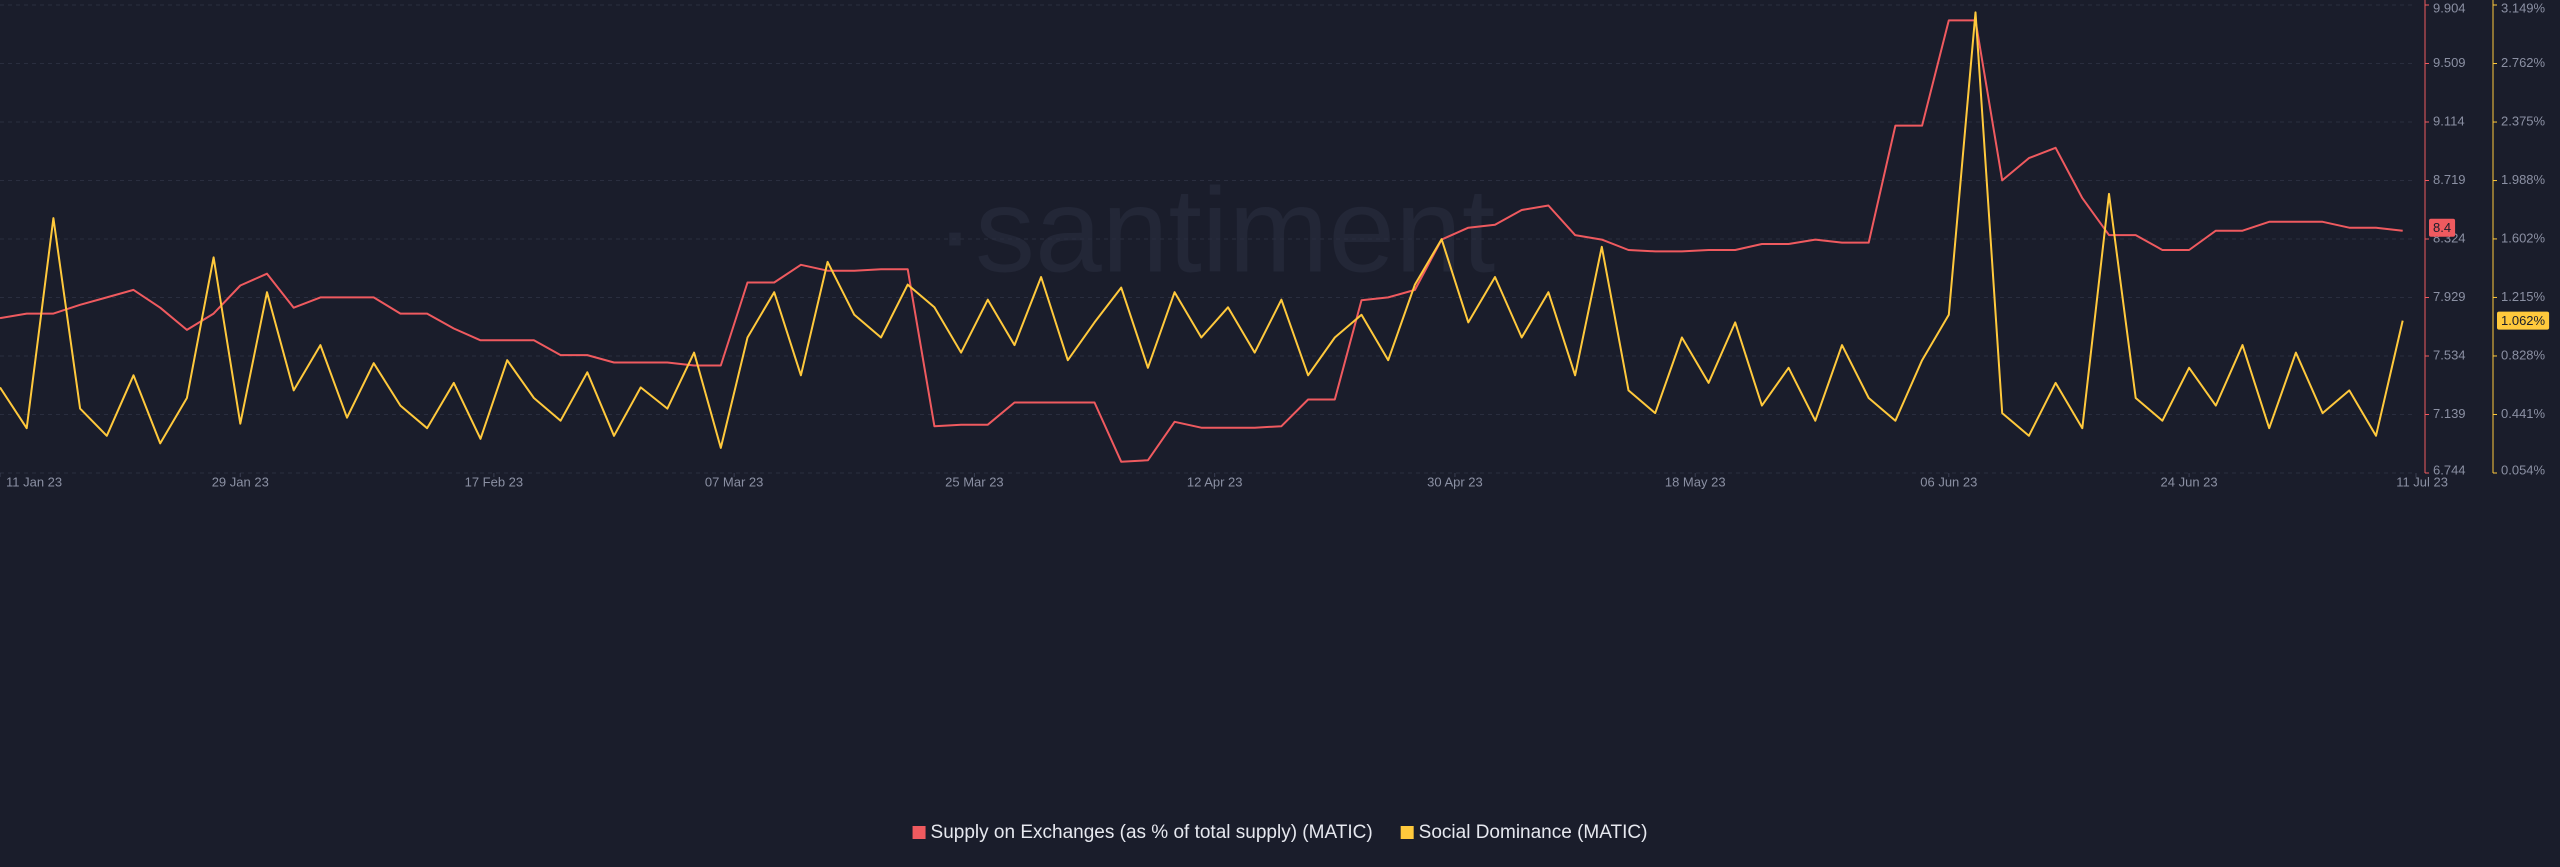 The image size is (2560, 867). What do you see at coordinates (2523, 469) in the screenshot?
I see `y2-tick-label: 0.054%` at bounding box center [2523, 469].